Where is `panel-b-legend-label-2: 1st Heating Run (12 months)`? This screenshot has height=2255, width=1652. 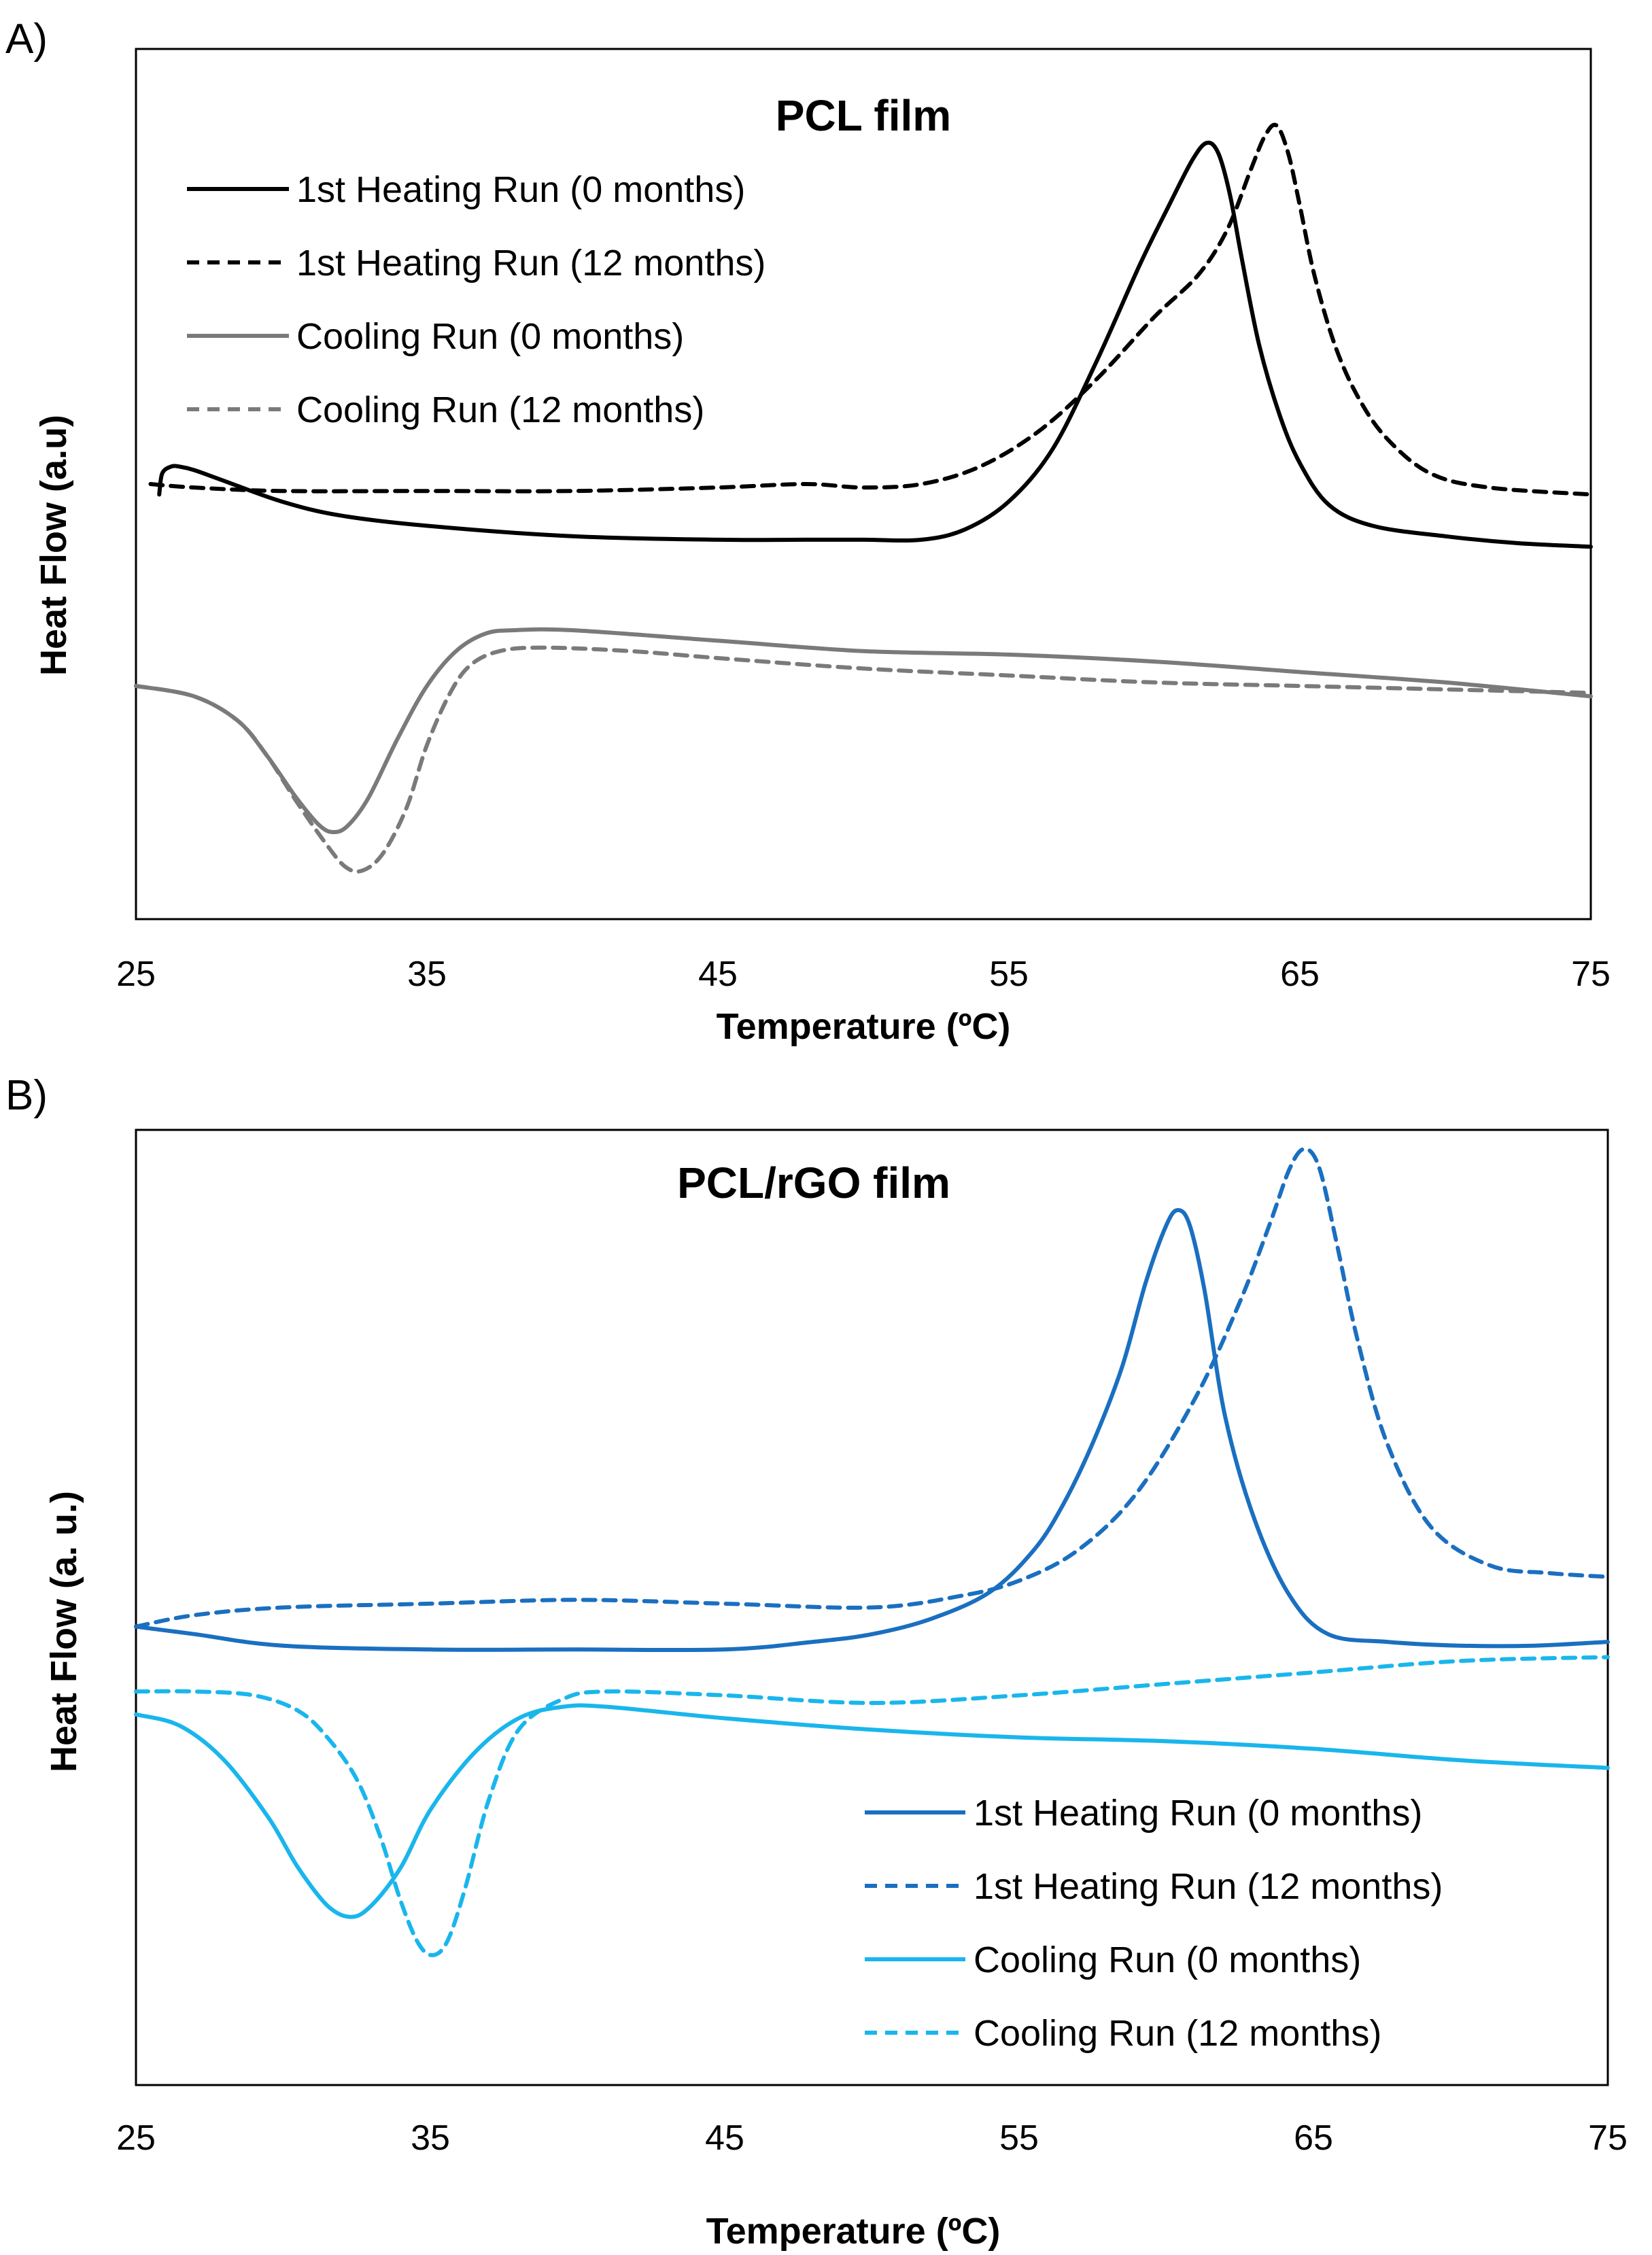 panel-b-legend-label-2: 1st Heating Run (12 months) is located at coordinates (1208, 1886).